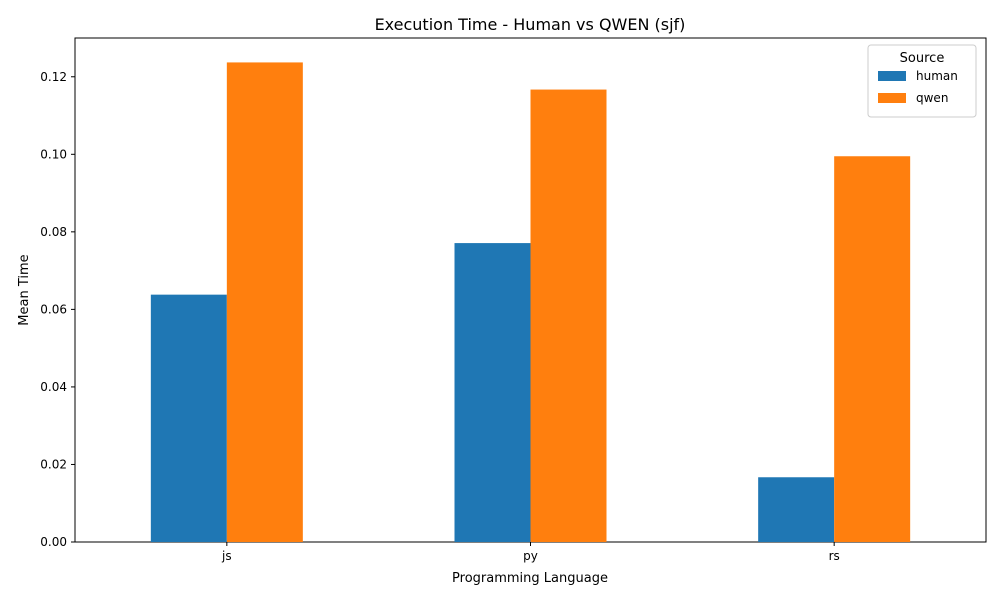 Image resolution: width=1000 pixels, height=604 pixels. I want to click on y-tick-label: 0.08, so click(53, 232).